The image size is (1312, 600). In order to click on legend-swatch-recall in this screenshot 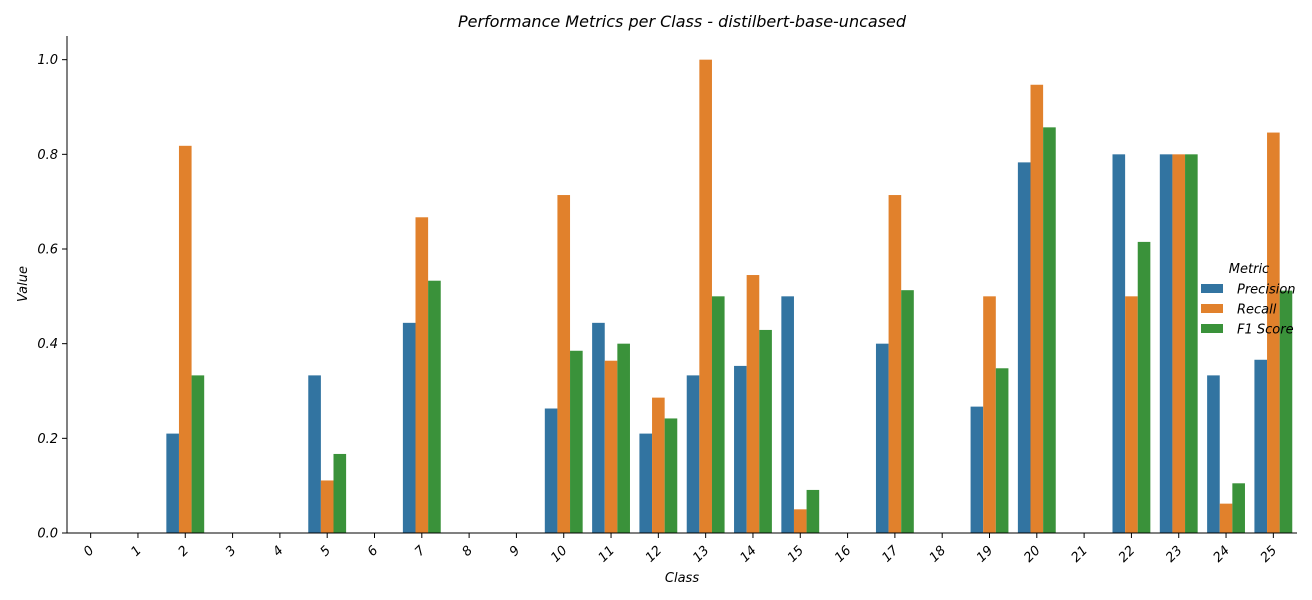, I will do `click(1212, 308)`.